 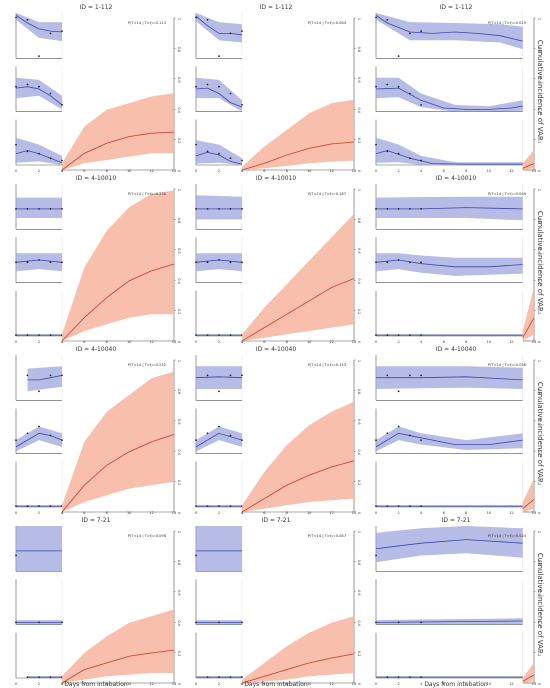 What do you see at coordinates (96, 178) in the screenshot?
I see `panel-title: ID = 4-10010` at bounding box center [96, 178].